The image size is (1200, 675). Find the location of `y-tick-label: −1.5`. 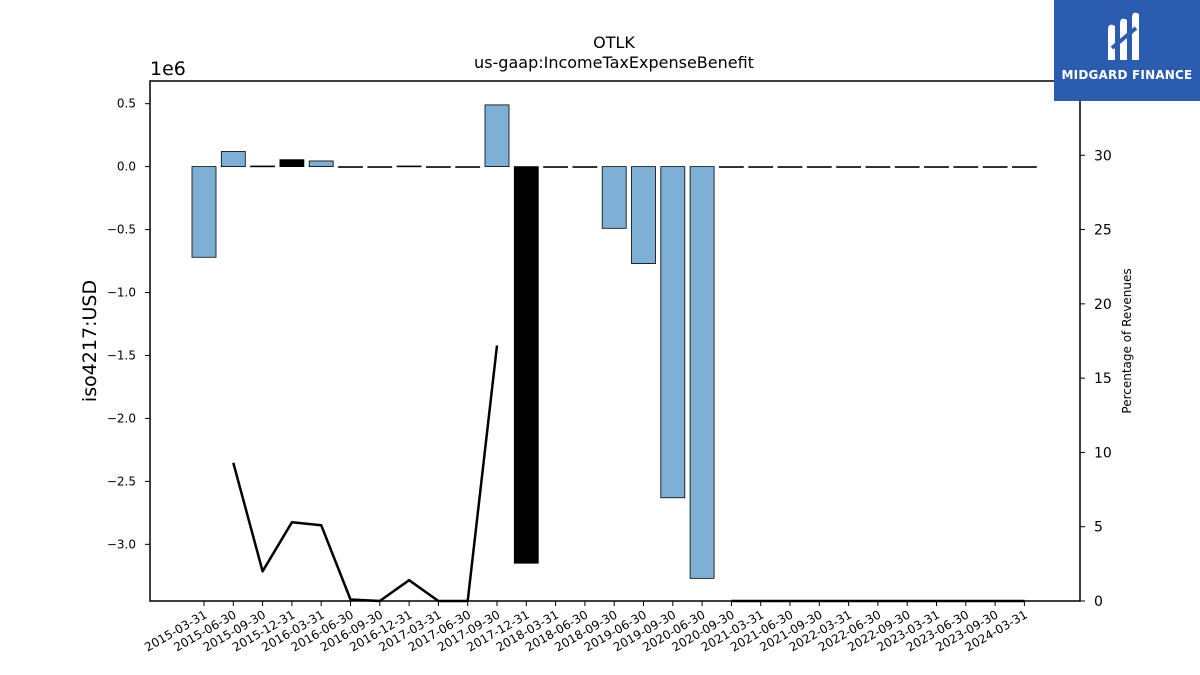

y-tick-label: −1.5 is located at coordinates (121, 355).